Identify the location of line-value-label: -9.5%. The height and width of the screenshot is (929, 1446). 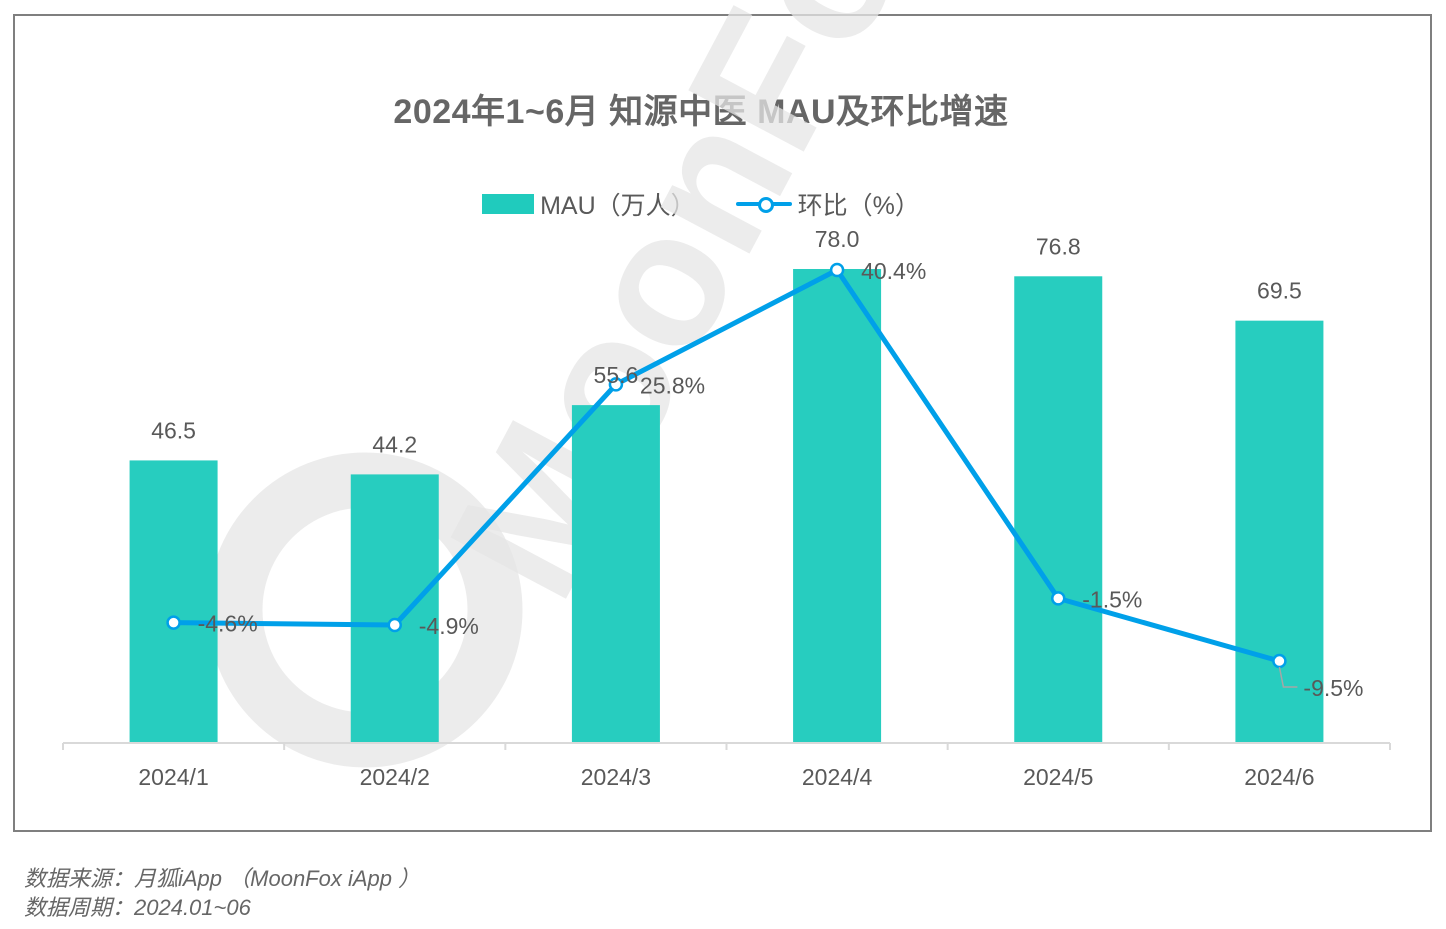
(1333, 688).